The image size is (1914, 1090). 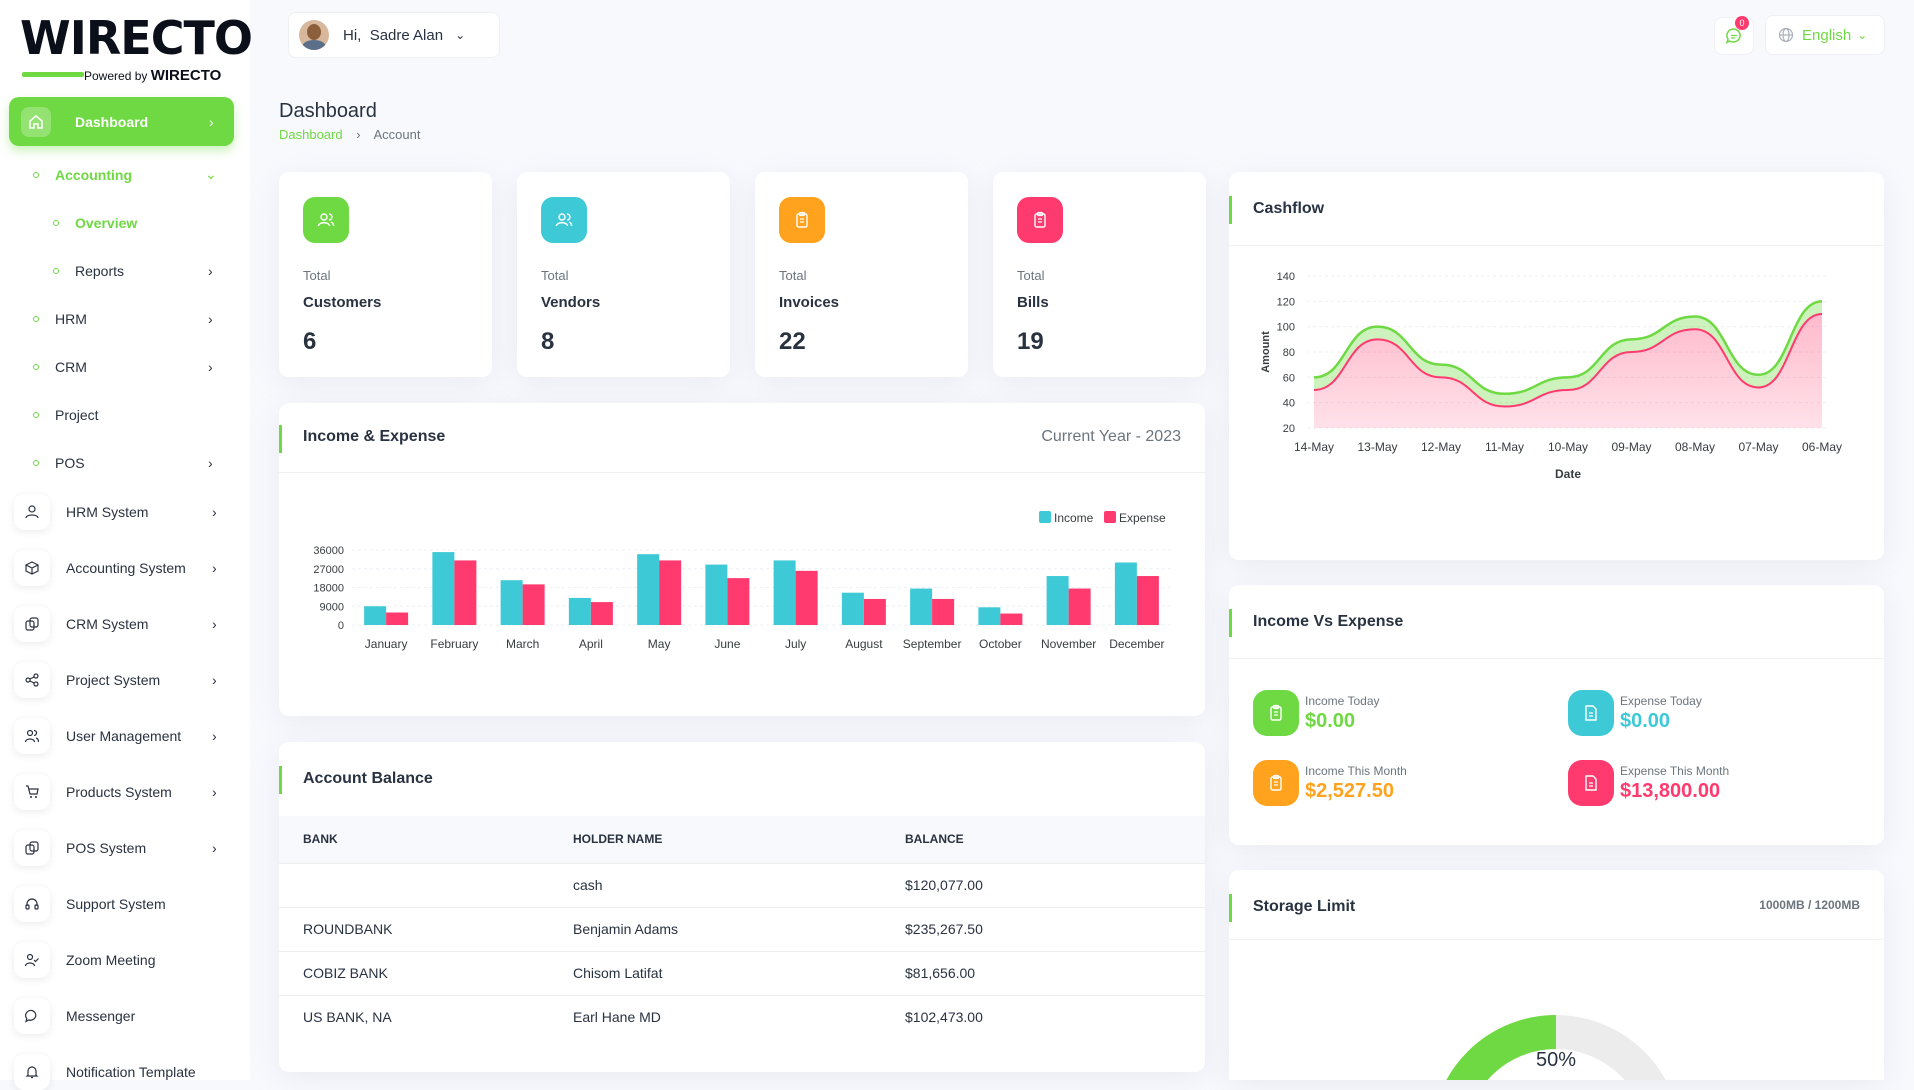 What do you see at coordinates (426, 839) in the screenshot?
I see `column-header: BANK` at bounding box center [426, 839].